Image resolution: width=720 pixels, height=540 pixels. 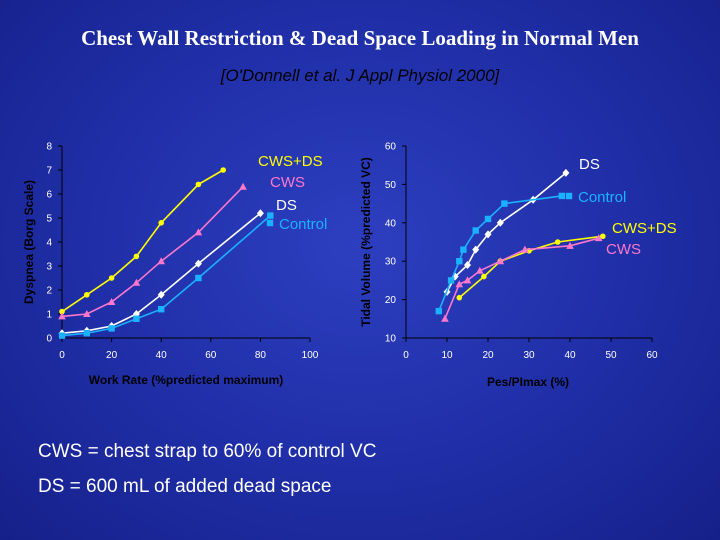 What do you see at coordinates (185, 486) in the screenshot?
I see `note-ds-definition: DS = 600 mL of added dead space` at bounding box center [185, 486].